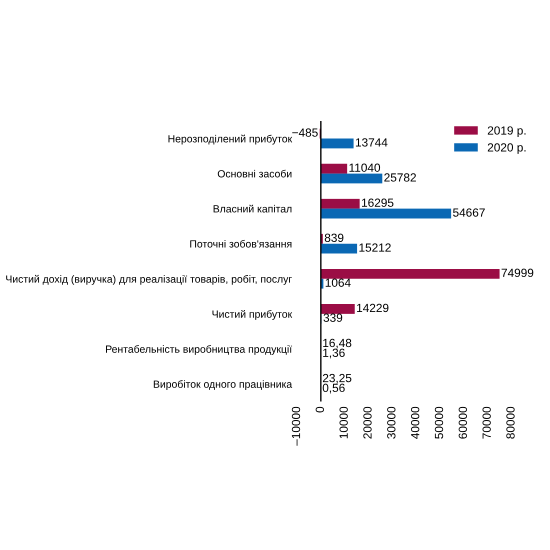  Describe the element at coordinates (252, 315) in the screenshot. I see `y-tick-label: Чистий прибуток` at that location.